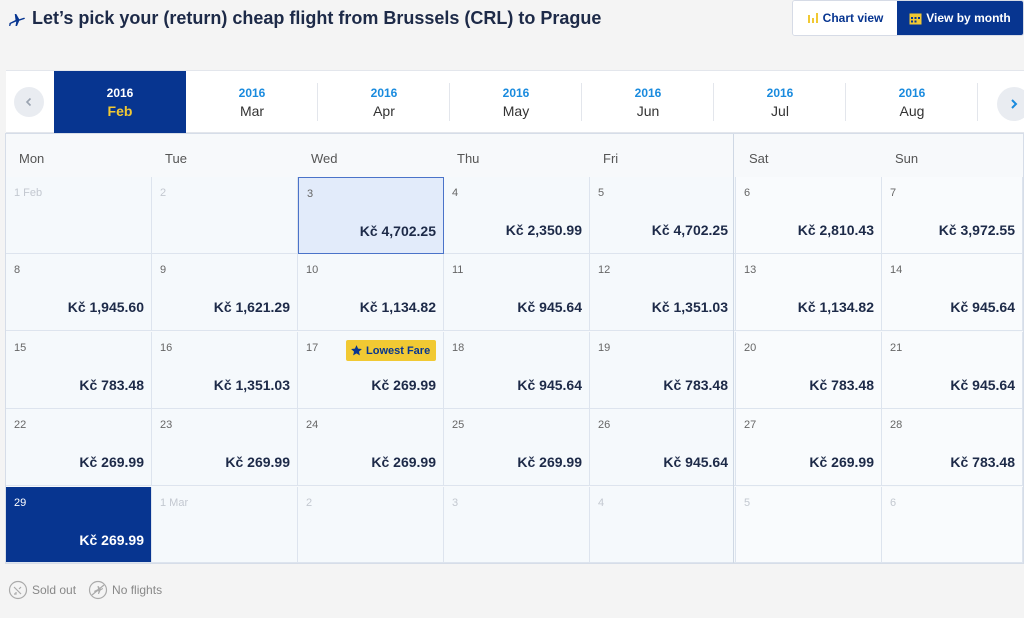 This screenshot has height=618, width=1024. I want to click on month-view-button: View by month, so click(960, 18).